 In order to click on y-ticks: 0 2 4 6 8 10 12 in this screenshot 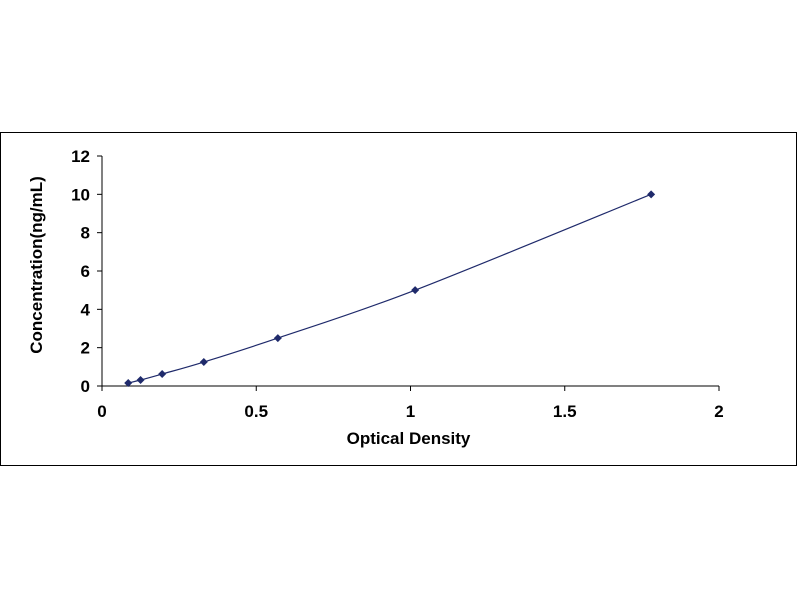, I will do `click(86, 271)`.